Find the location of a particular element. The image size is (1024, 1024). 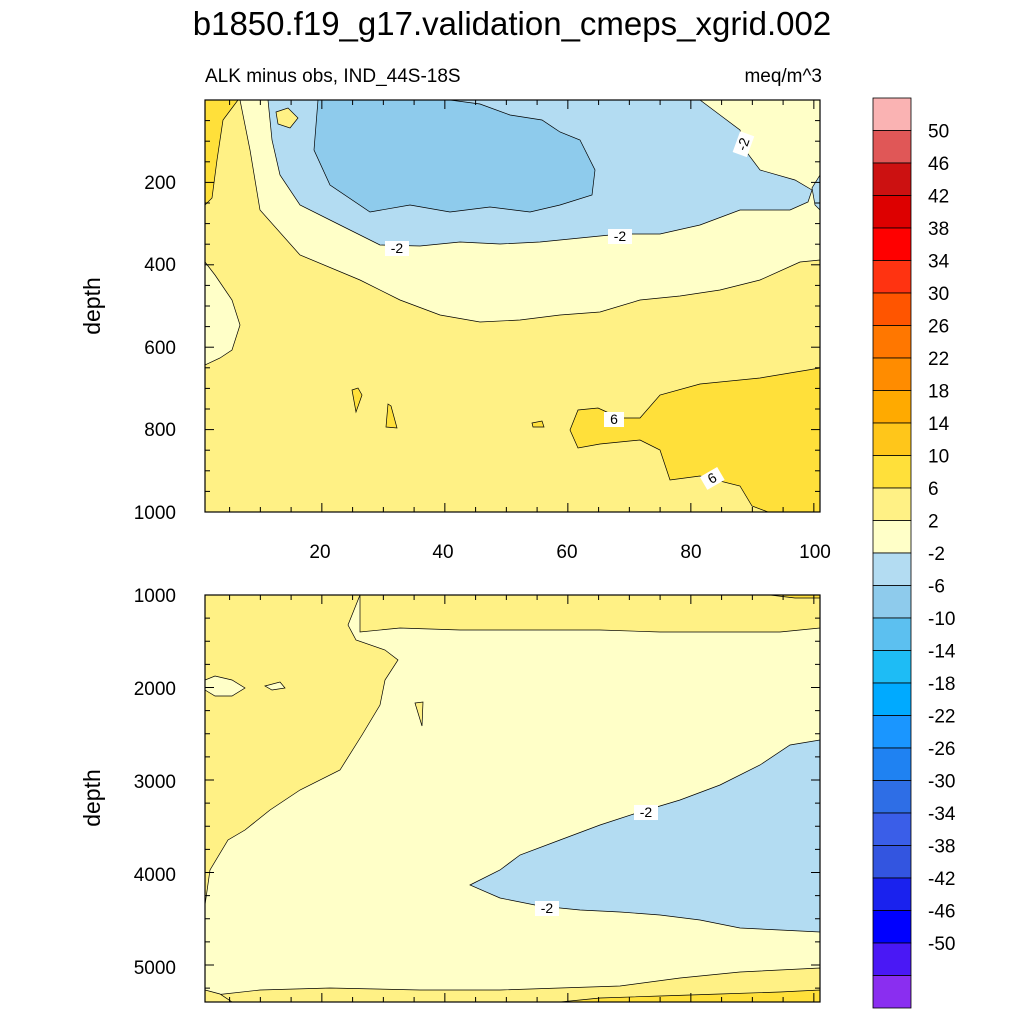

top-y-tick-label: 200 is located at coordinates (160, 183).